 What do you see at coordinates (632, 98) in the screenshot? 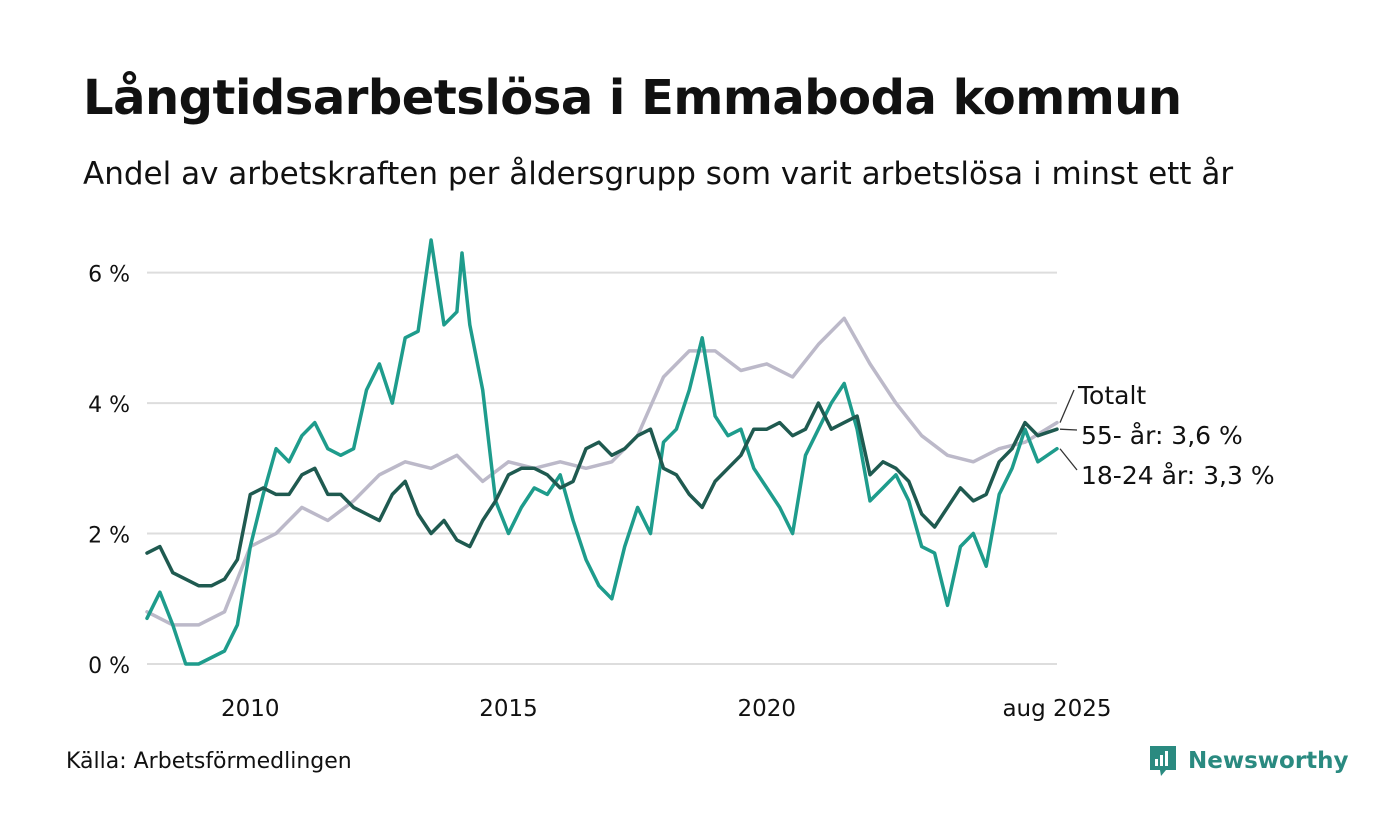
I see `chart-title: Långtidsarbetslösa i Emmaboda kommun` at bounding box center [632, 98].